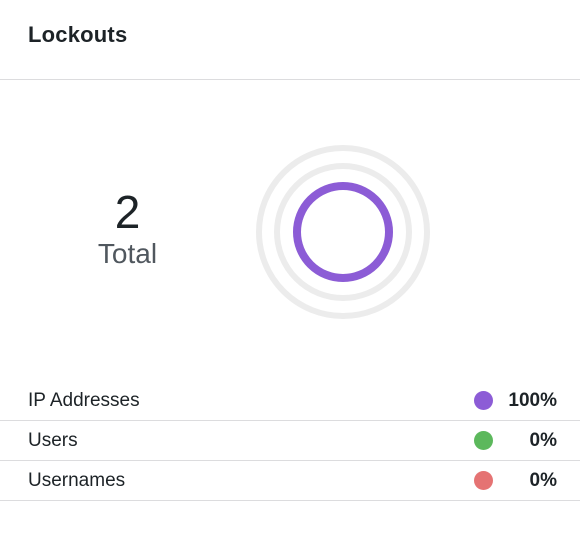 This screenshot has height=552, width=580. I want to click on lockouts-ring-chart, so click(343, 232).